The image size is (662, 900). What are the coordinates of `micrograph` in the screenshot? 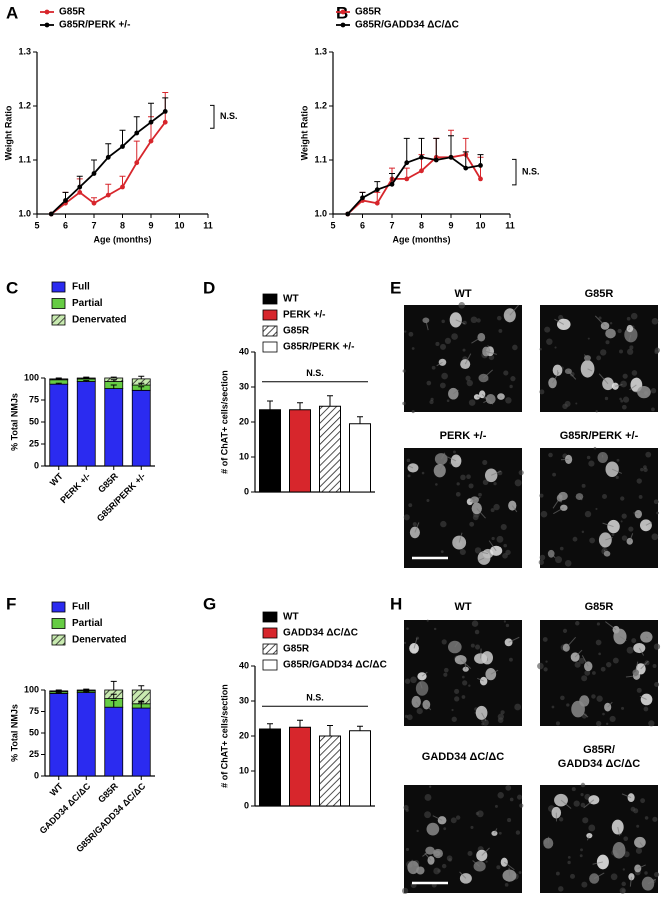 It's located at (462, 358).